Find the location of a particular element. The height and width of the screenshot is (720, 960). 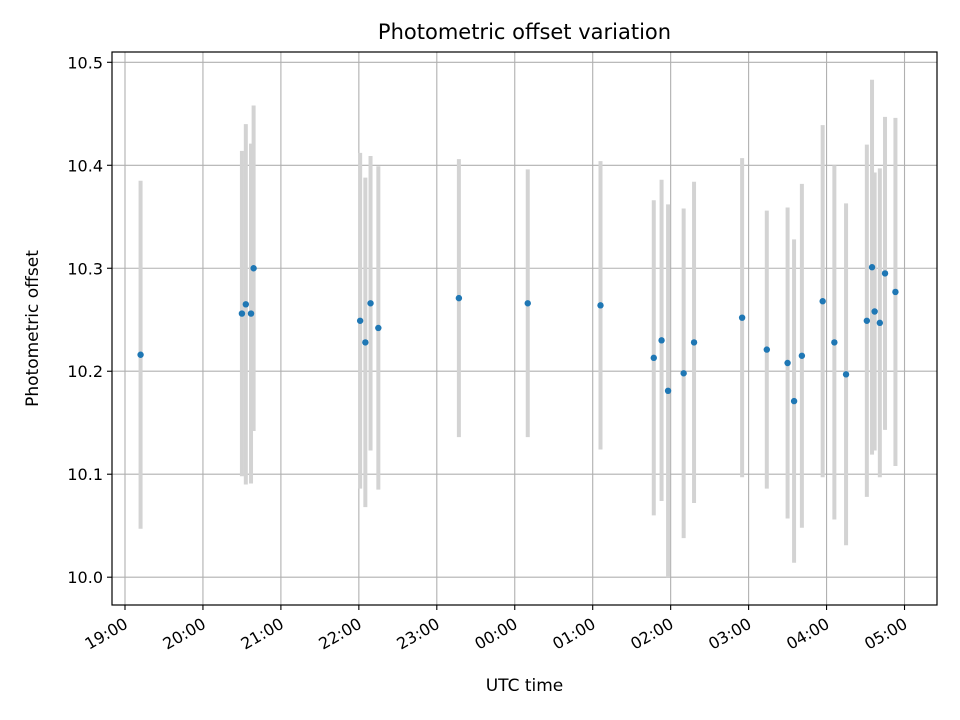

chart-title: Photometric offset variation is located at coordinates (524, 32).